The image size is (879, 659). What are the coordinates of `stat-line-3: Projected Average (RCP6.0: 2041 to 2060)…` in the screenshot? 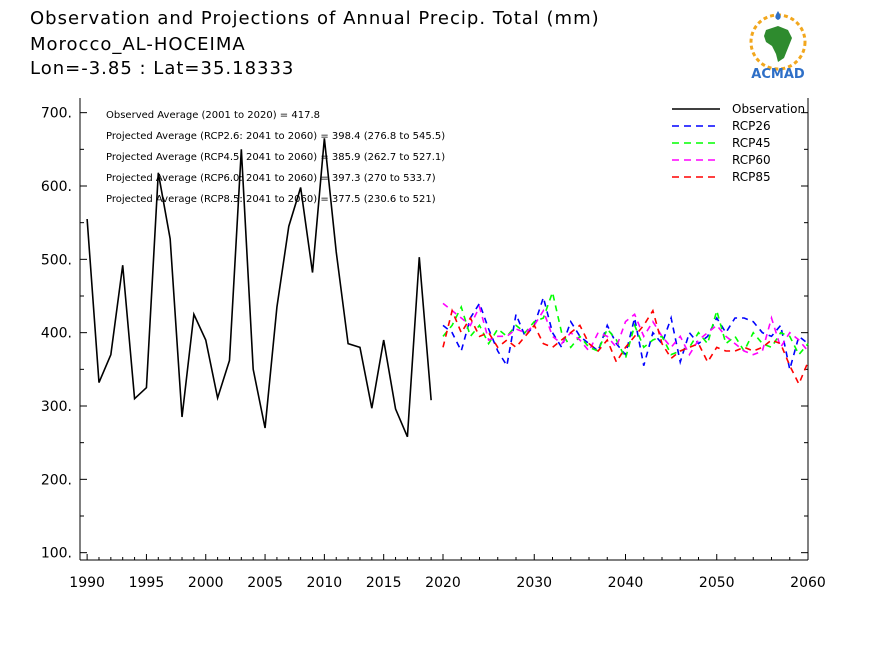 It's located at (271, 178).